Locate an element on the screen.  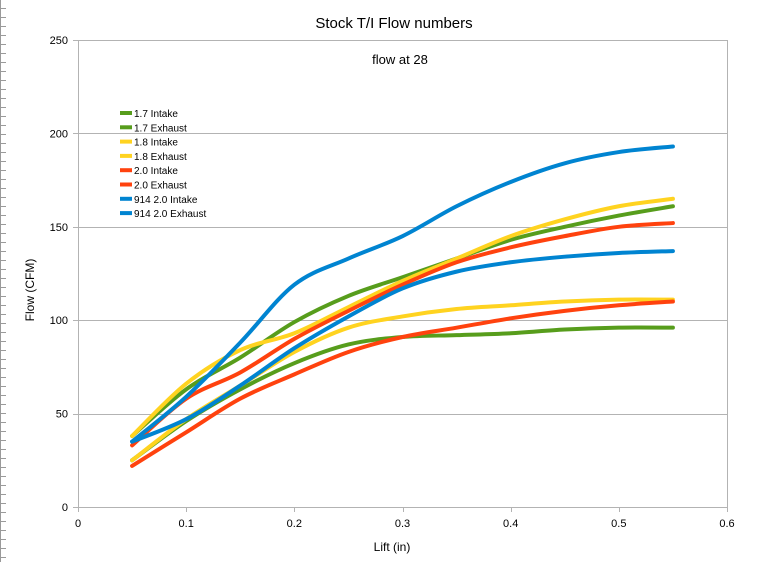
y-tick-label: 0 is located at coordinates (65, 508).